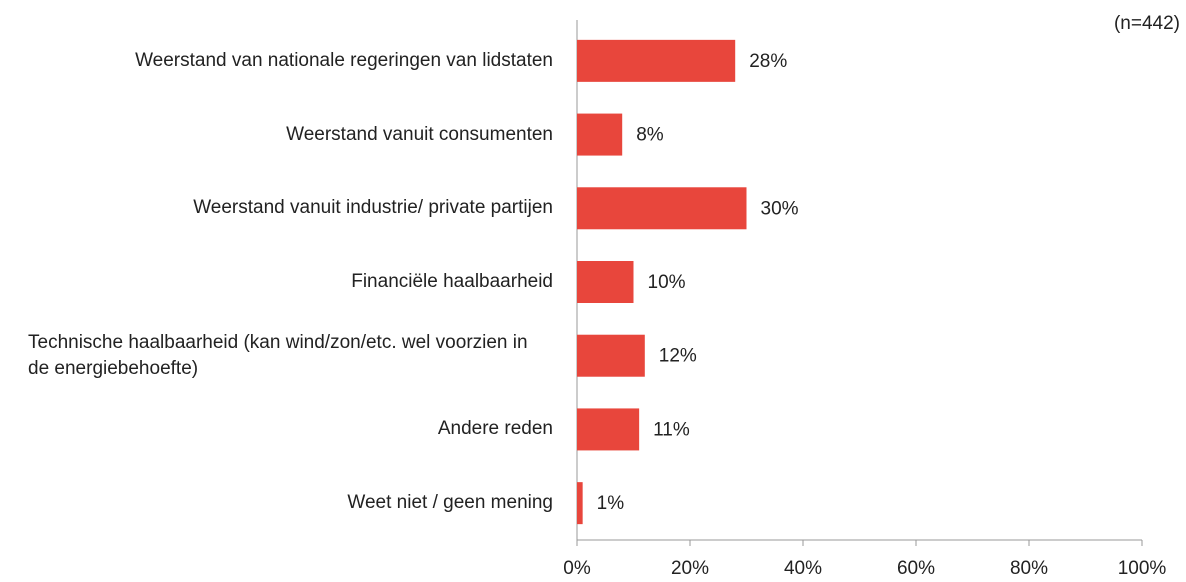 The width and height of the screenshot is (1186, 582). Describe the element at coordinates (650, 135) in the screenshot. I see `value-label: 8%` at that location.